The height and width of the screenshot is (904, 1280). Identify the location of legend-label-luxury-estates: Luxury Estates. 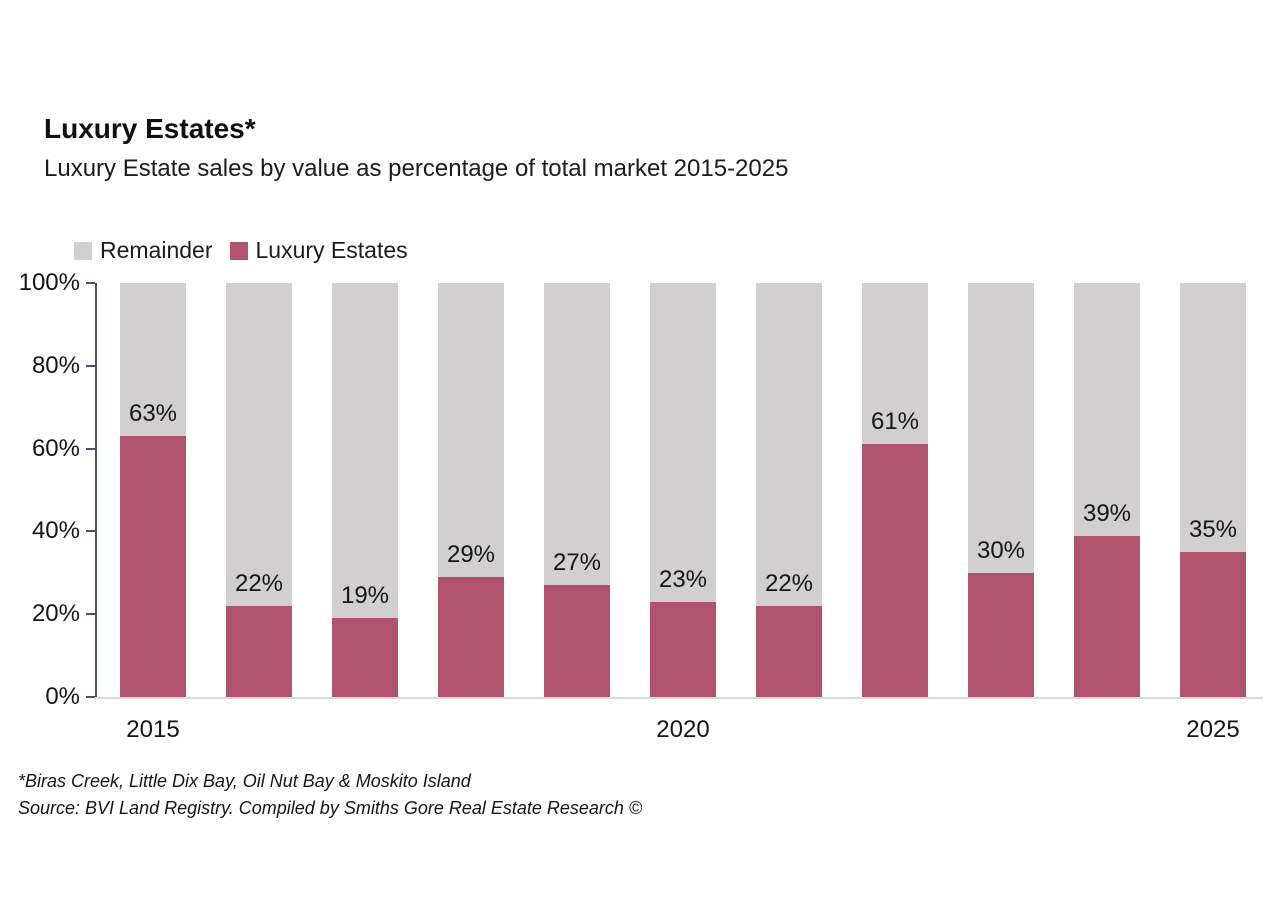
(331, 250).